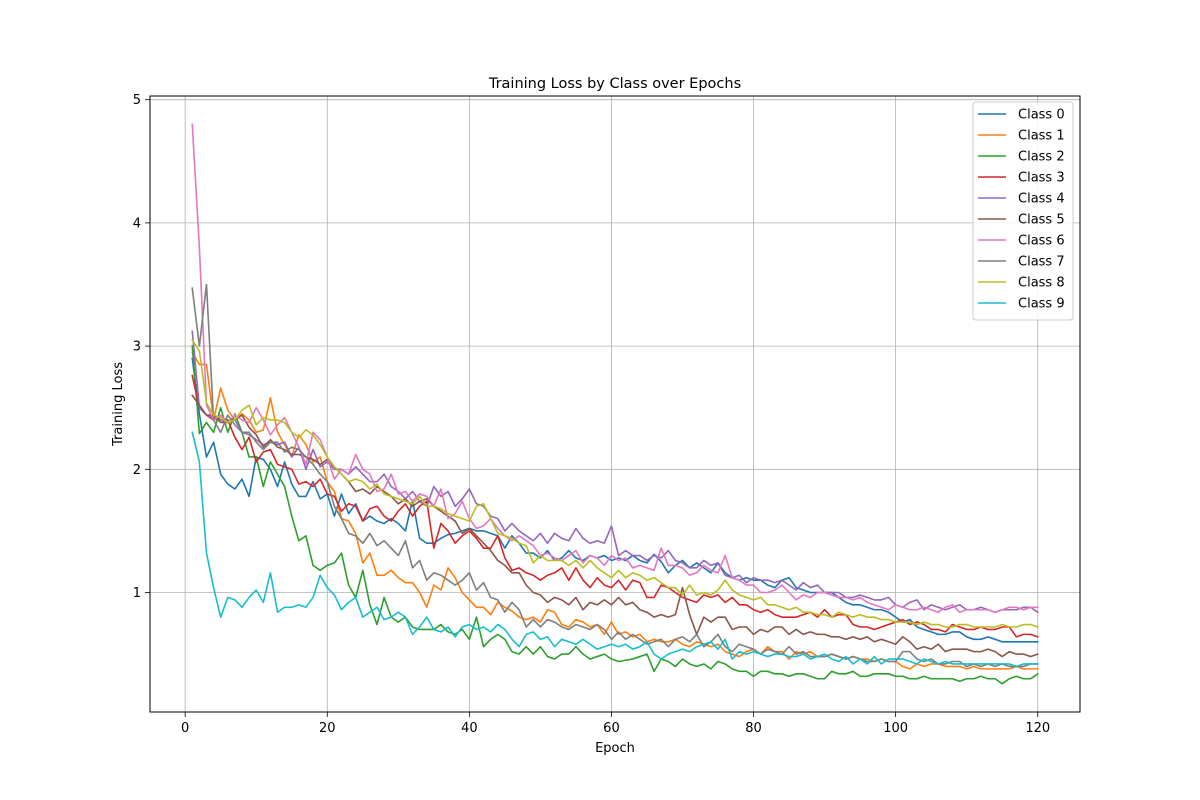 The image size is (1200, 800). Describe the element at coordinates (469, 728) in the screenshot. I see `x-tick-label: 40` at that location.